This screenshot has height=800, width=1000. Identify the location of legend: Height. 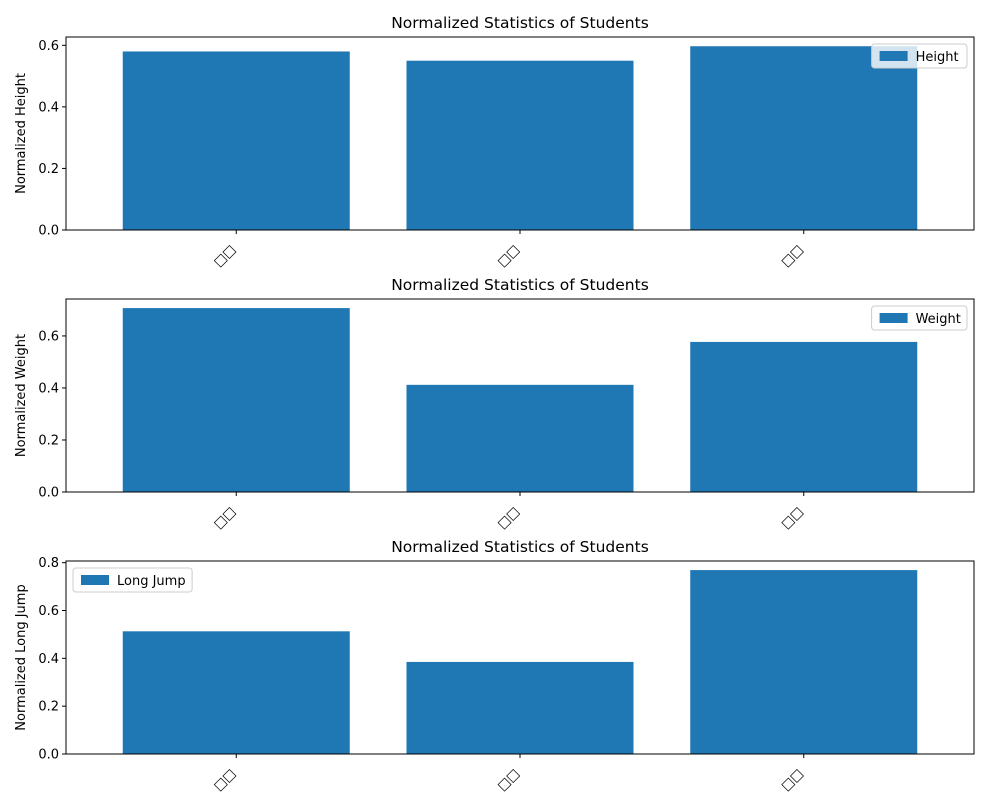
(919, 56).